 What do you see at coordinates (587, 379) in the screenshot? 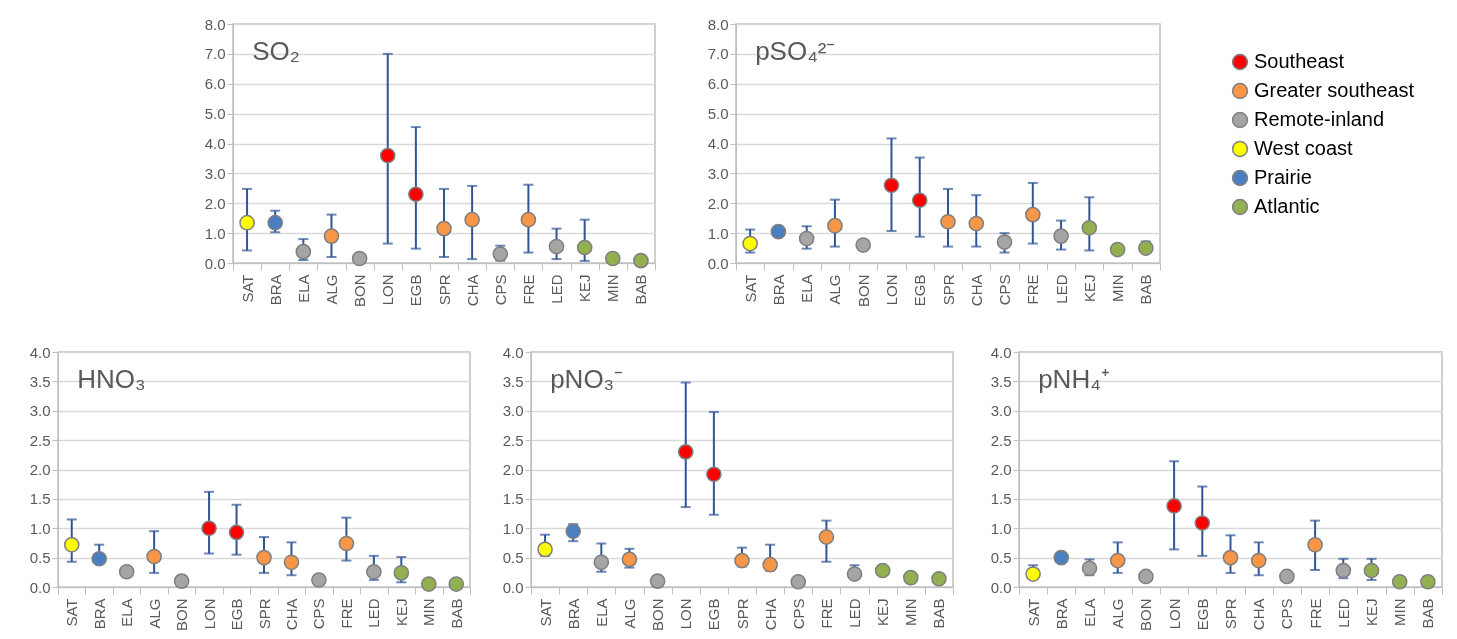
I see `text: pNO₃⁻` at bounding box center [587, 379].